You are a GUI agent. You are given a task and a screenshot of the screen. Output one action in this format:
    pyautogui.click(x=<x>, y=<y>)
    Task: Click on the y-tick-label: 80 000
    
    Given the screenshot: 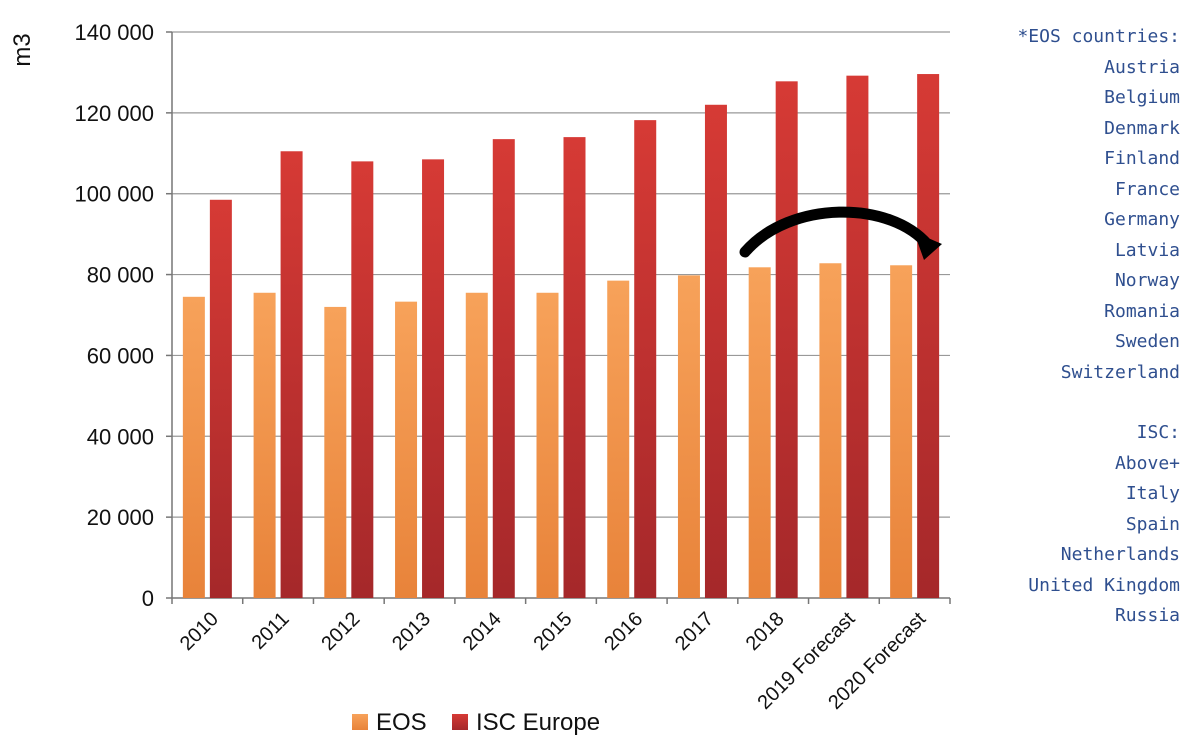 What is the action you would take?
    pyautogui.click(x=120, y=275)
    